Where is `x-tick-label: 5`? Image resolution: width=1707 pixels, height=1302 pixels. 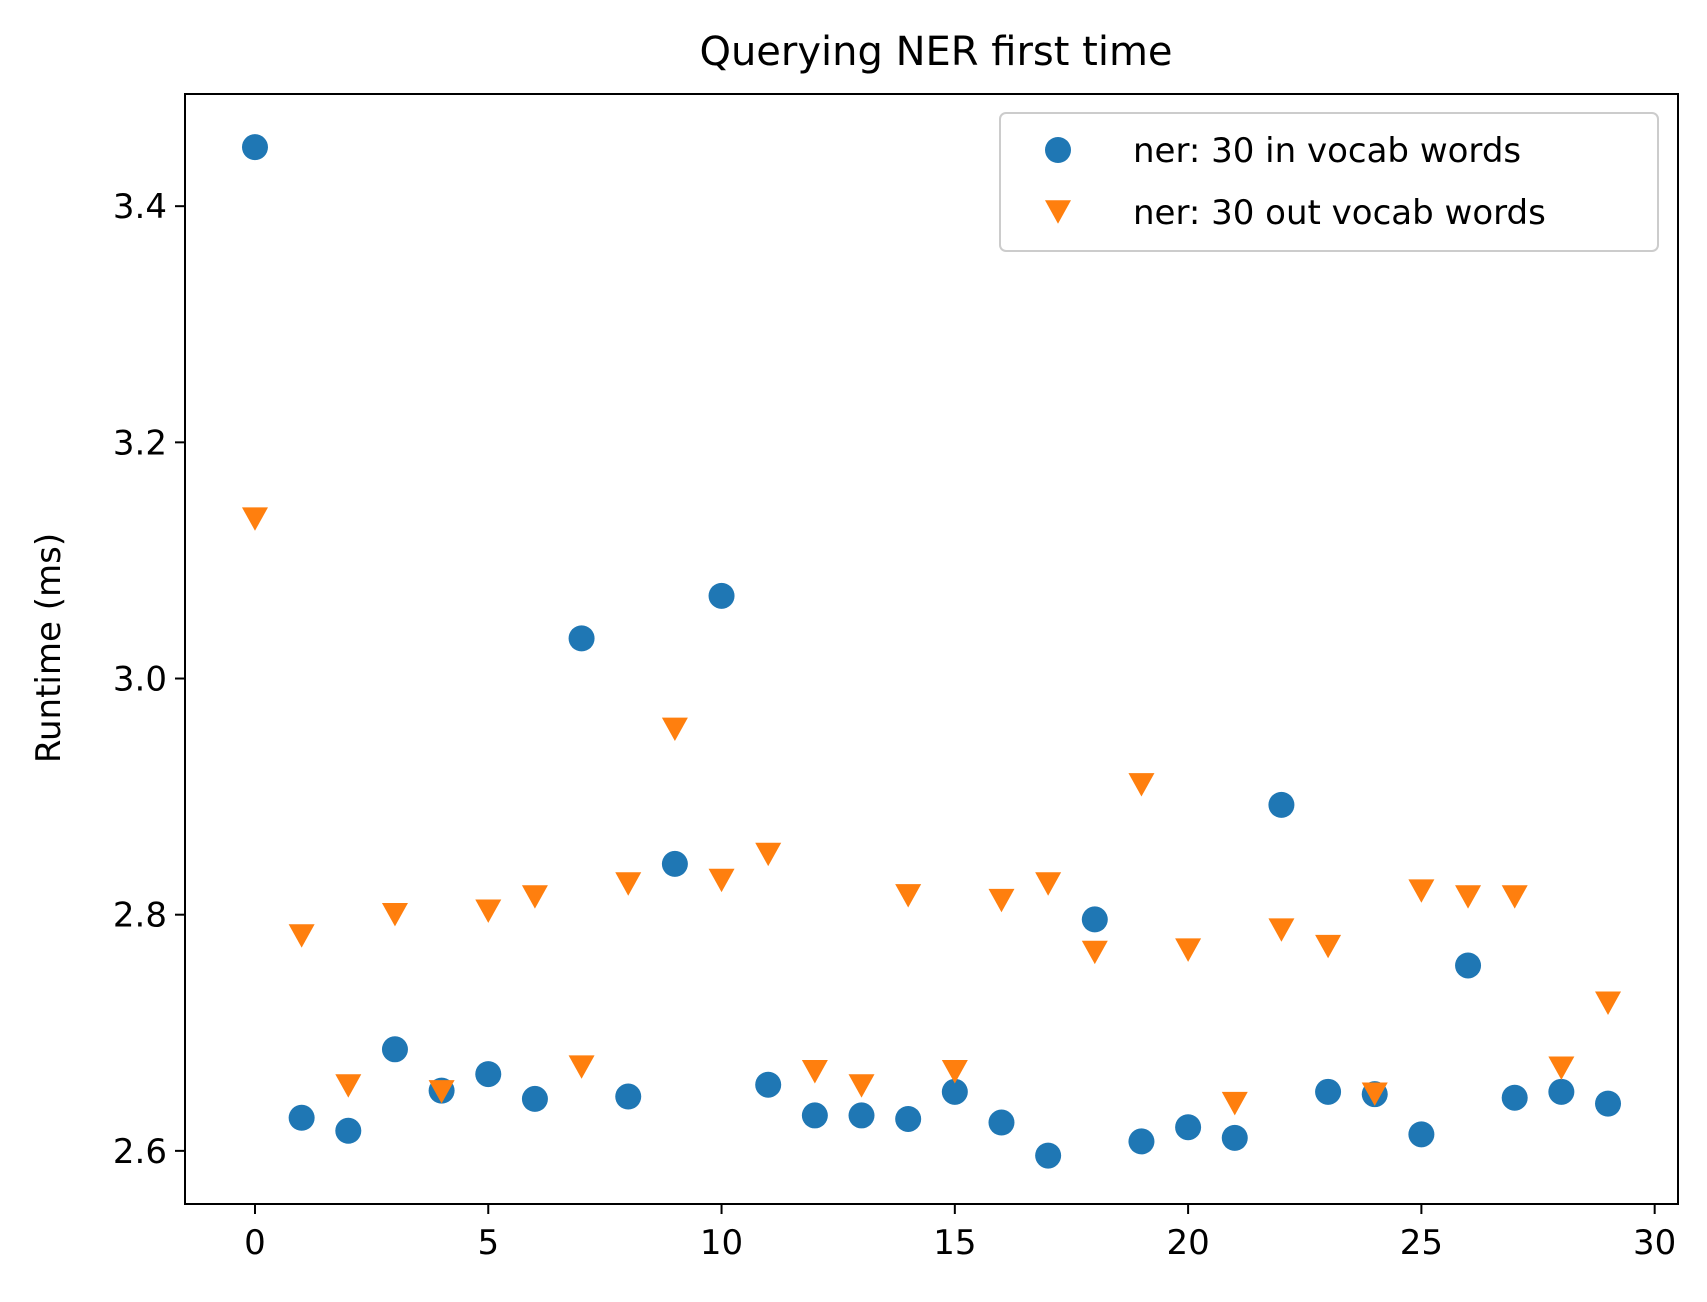
x-tick-label: 5 is located at coordinates (488, 1243).